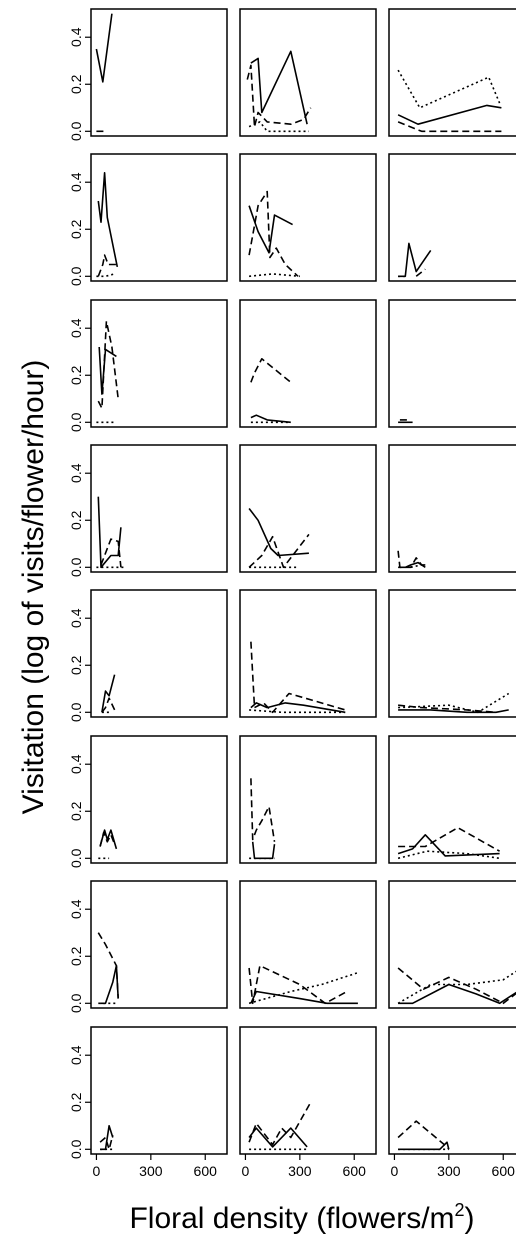 Image resolution: width=516 pixels, height=1243 pixels. I want to click on panel-r2-c2, so click(274, 234).